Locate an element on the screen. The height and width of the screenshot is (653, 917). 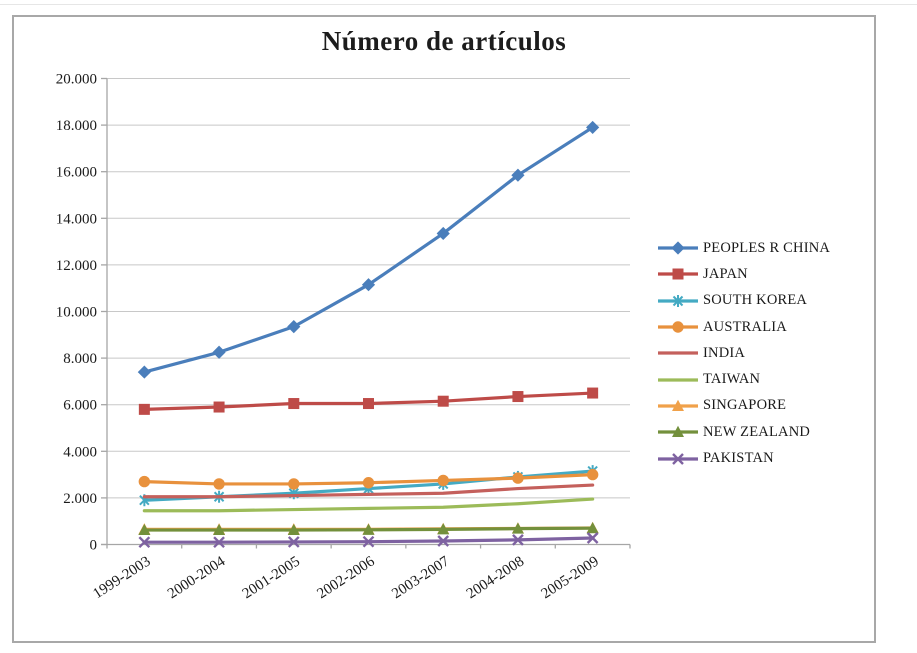
y-axis-label: 10.000 is located at coordinates (76, 313).